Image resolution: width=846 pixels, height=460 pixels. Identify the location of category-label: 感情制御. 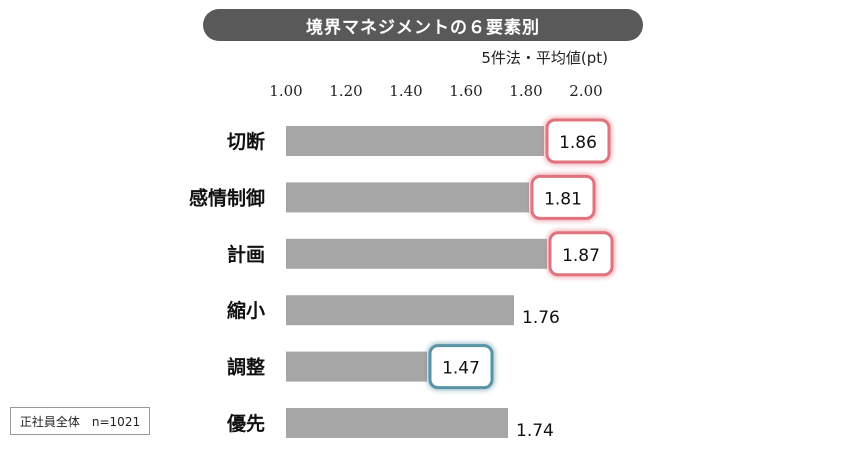
(227, 197).